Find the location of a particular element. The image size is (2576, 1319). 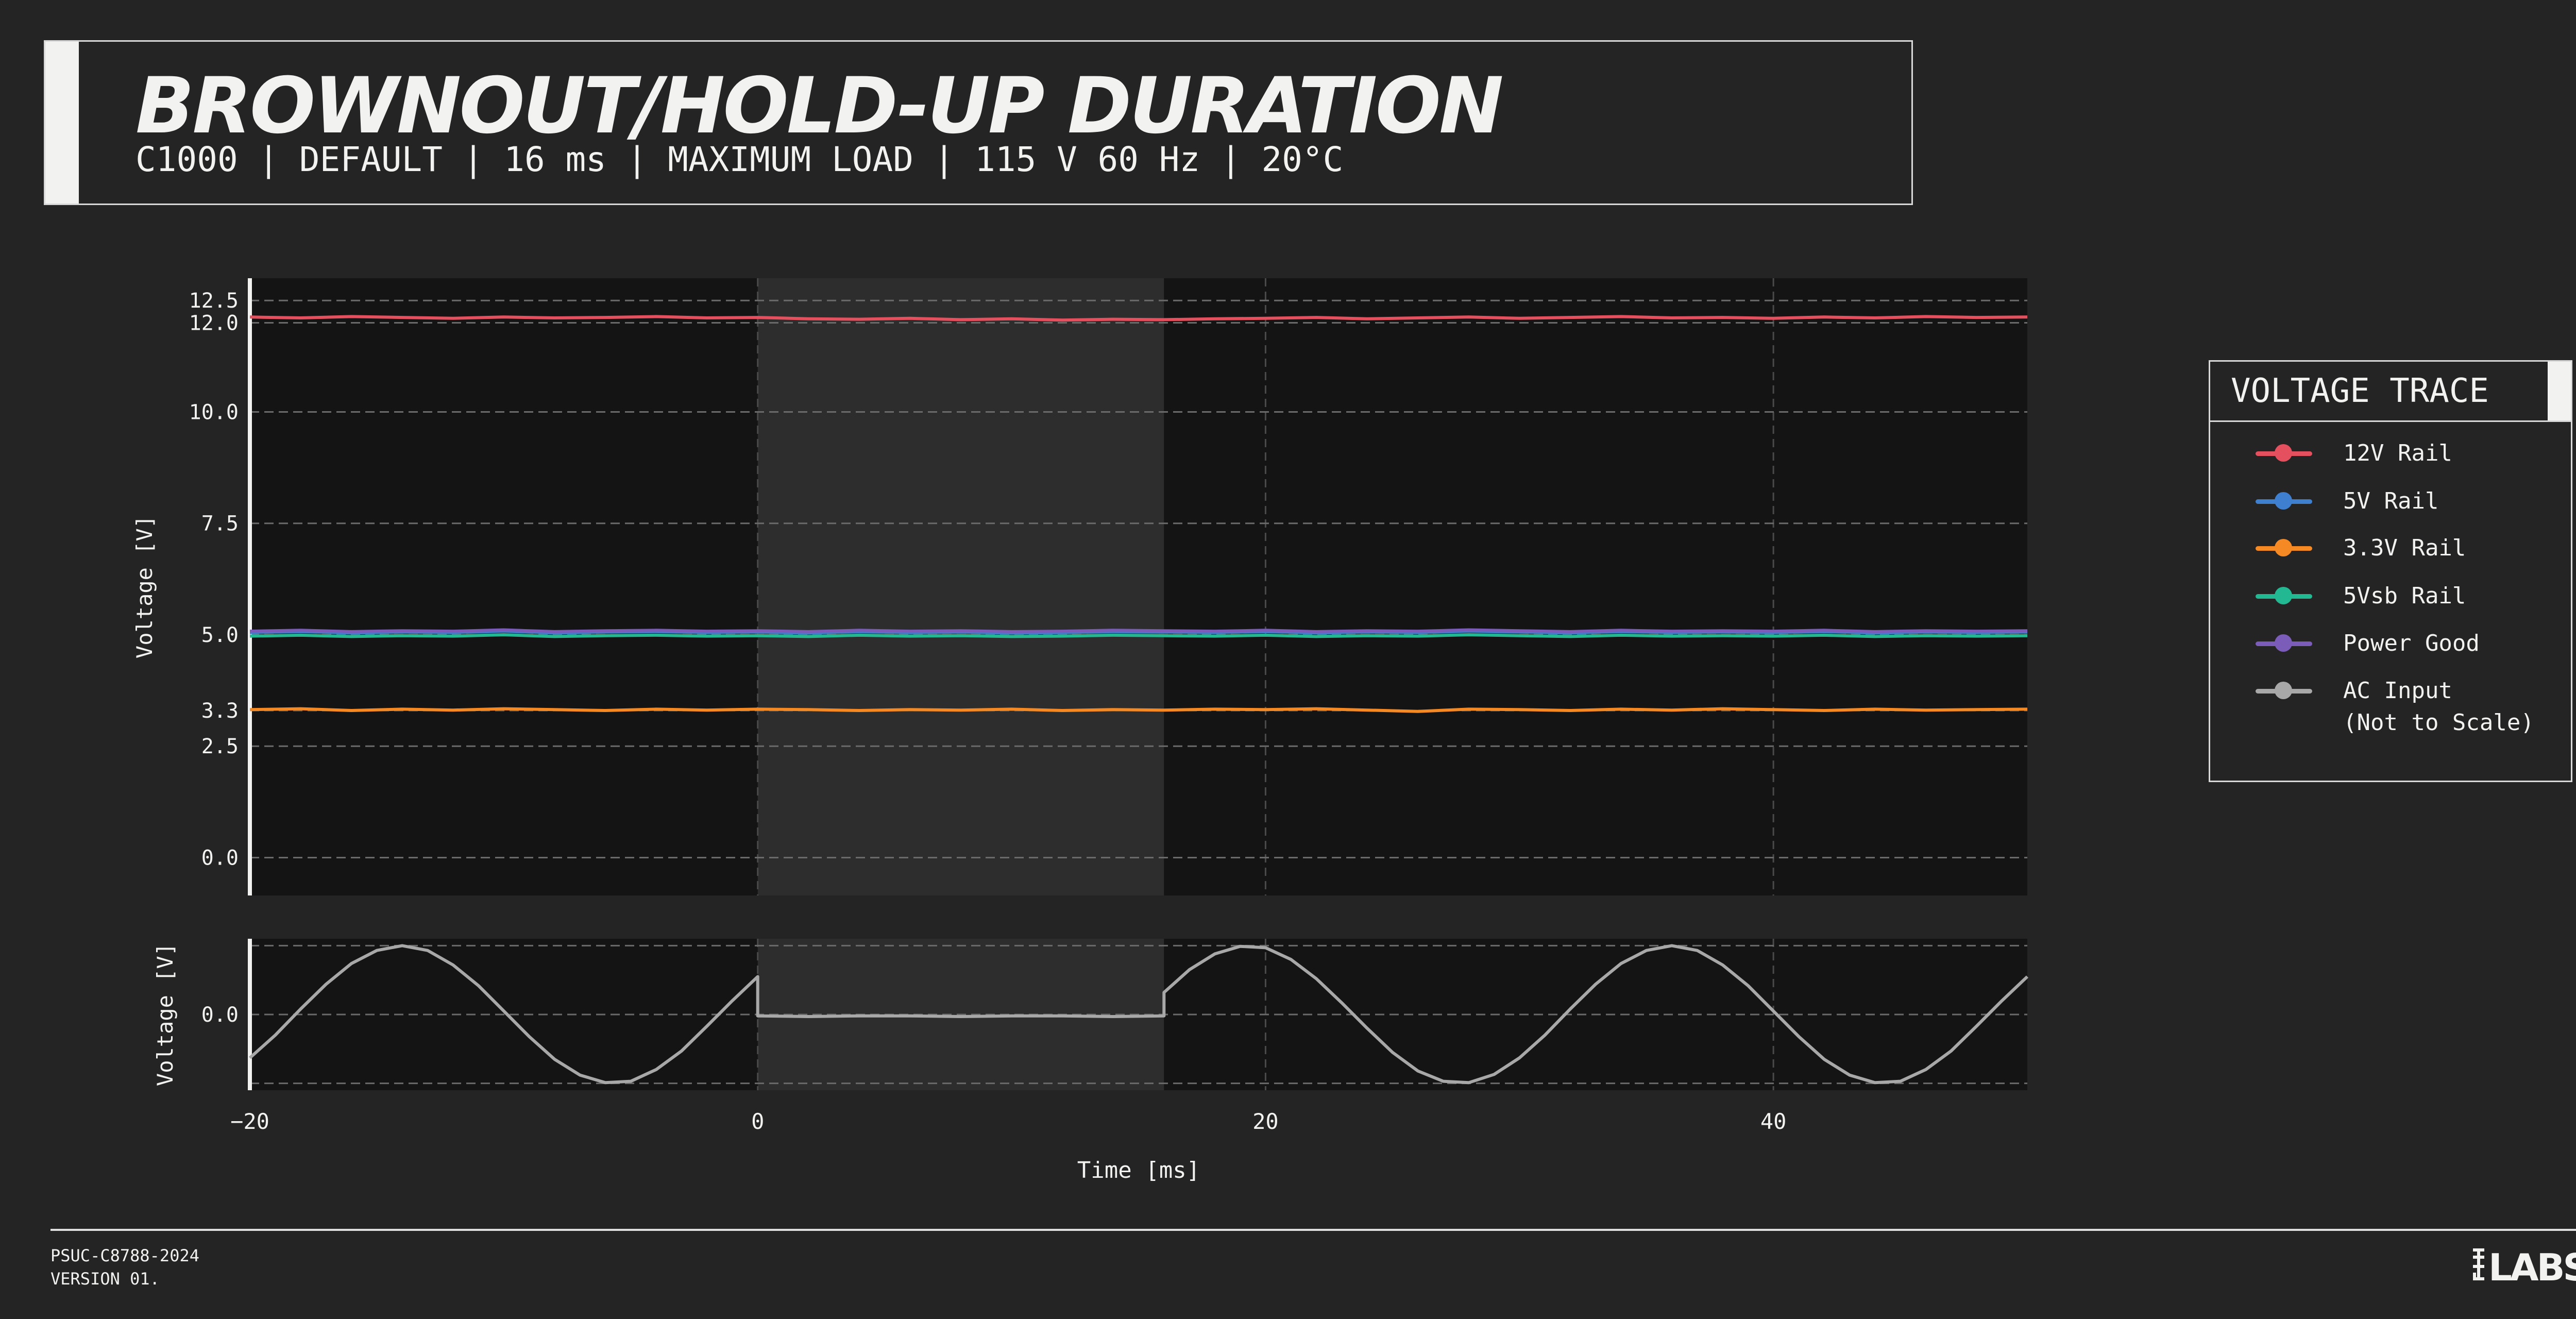

y-tick-label: 7.5 is located at coordinates (220, 524).